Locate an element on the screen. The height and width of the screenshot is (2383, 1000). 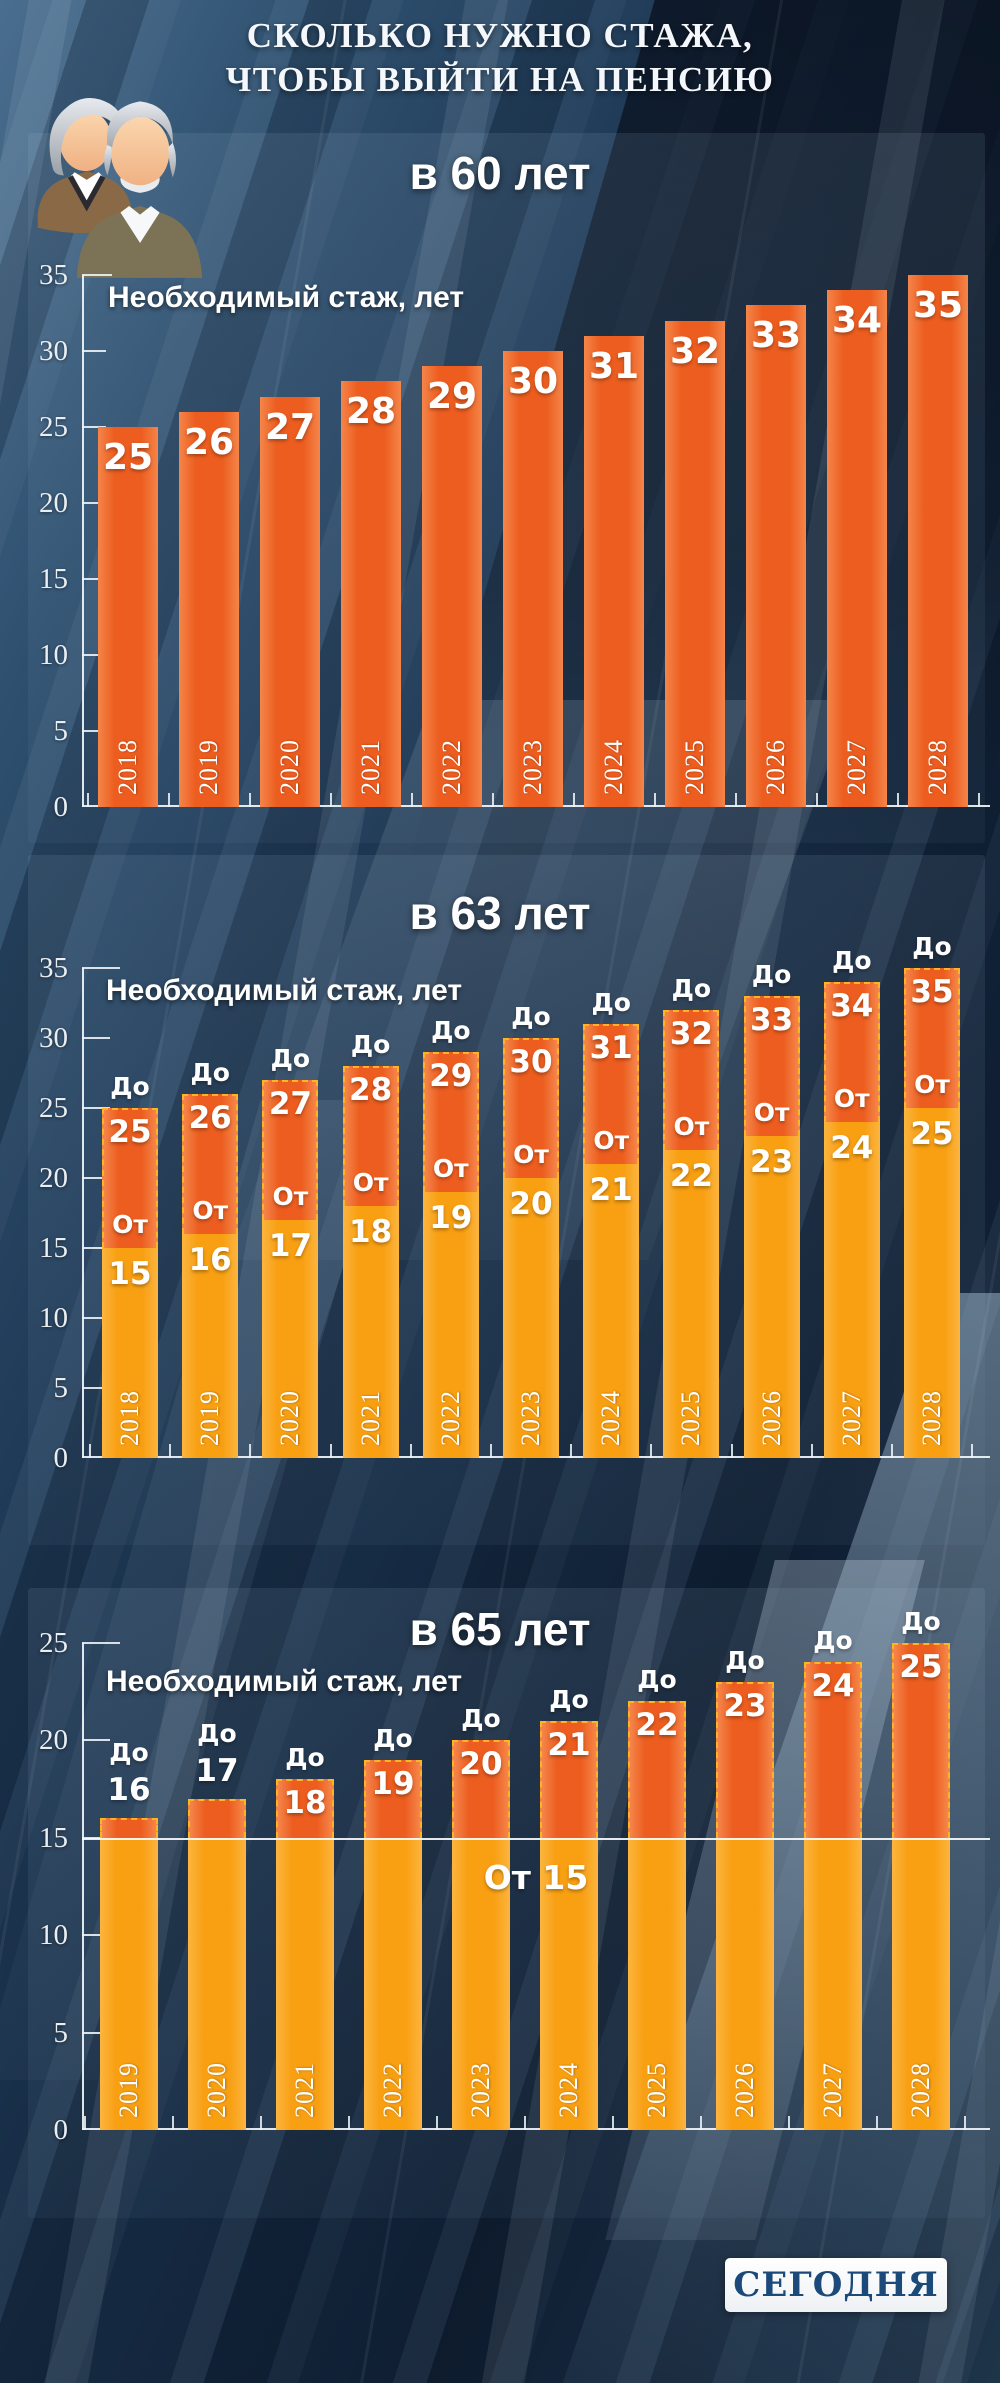
year-label: 2024 is located at coordinates (569, 2062).